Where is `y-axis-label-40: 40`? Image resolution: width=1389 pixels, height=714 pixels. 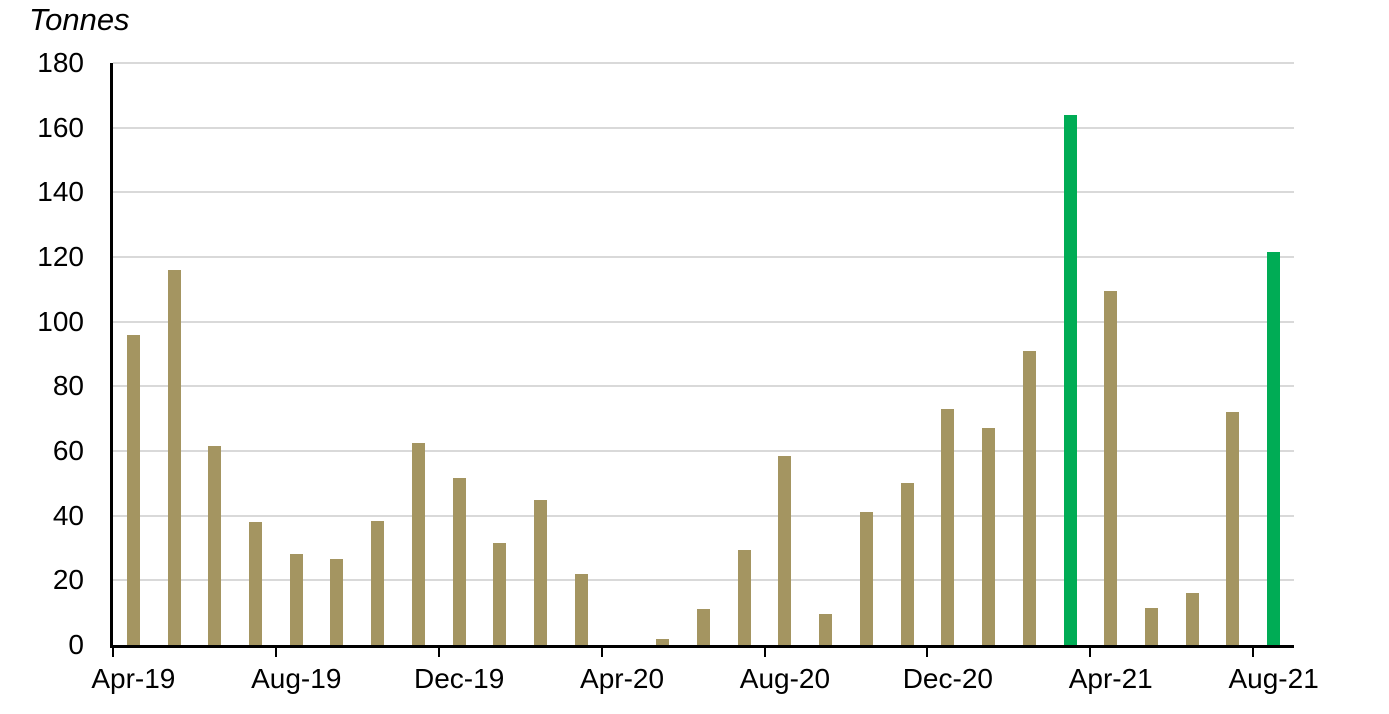 y-axis-label-40: 40 is located at coordinates (68, 515).